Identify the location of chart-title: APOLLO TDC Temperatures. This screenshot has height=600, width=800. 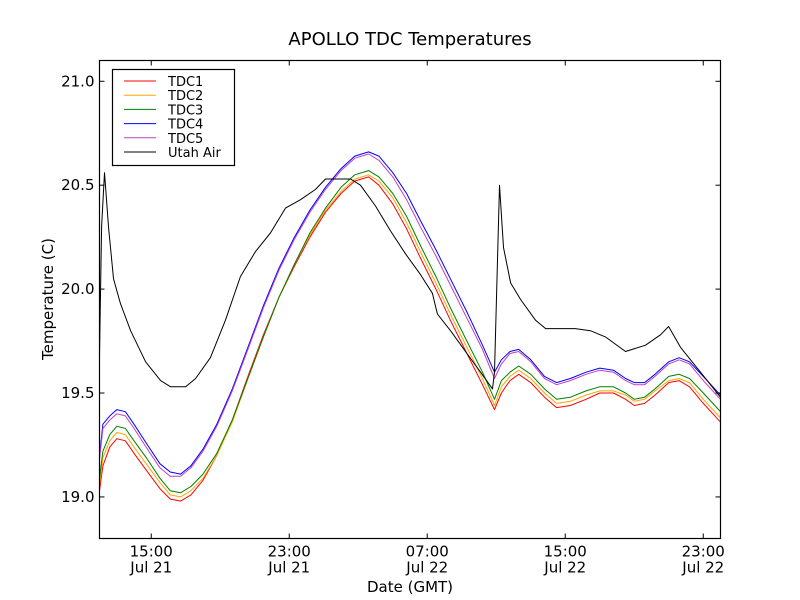
(409, 39).